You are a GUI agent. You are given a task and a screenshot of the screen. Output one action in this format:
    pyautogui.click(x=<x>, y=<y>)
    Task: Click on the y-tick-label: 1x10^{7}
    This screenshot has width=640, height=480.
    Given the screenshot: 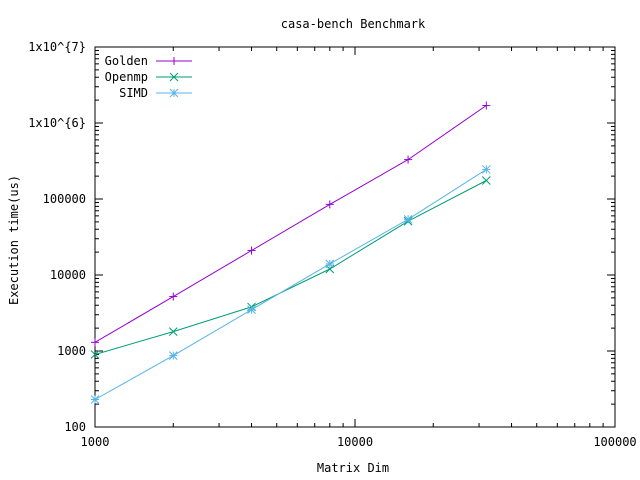 What is the action you would take?
    pyautogui.click(x=57, y=47)
    